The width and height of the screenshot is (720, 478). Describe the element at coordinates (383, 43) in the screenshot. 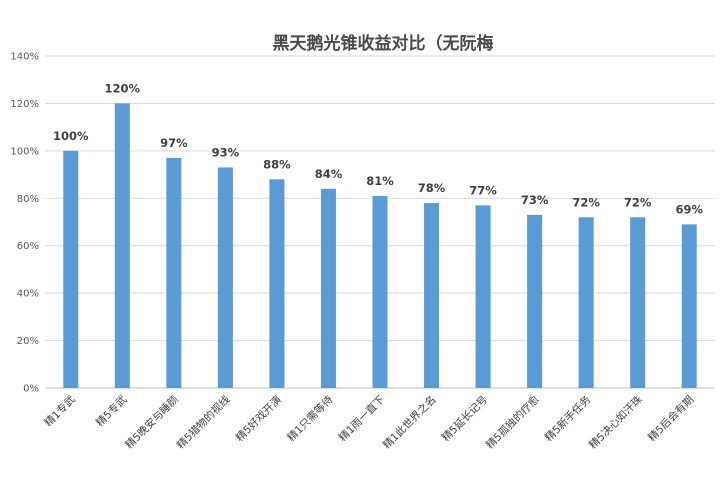

I see `chart-title: 黑天鹅光锥收益对比（无阮梅` at that location.